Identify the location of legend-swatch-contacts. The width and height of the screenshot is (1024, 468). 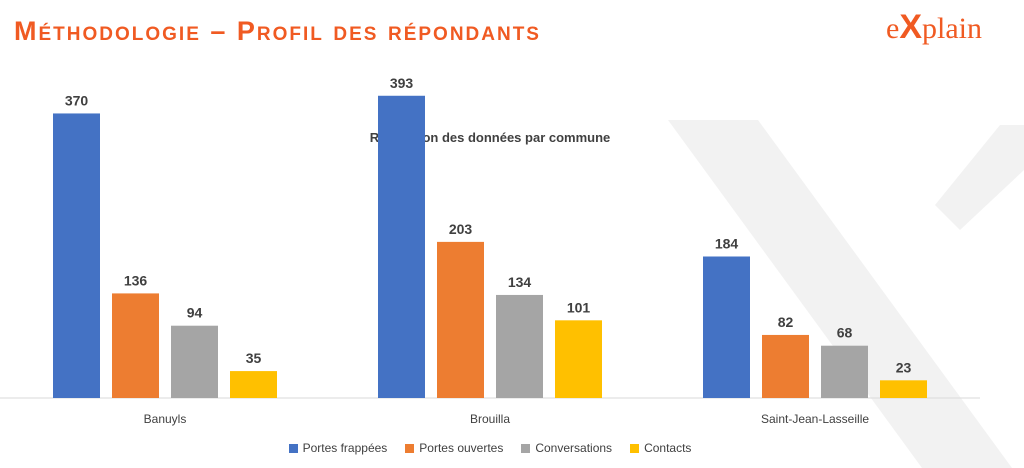
(635, 448).